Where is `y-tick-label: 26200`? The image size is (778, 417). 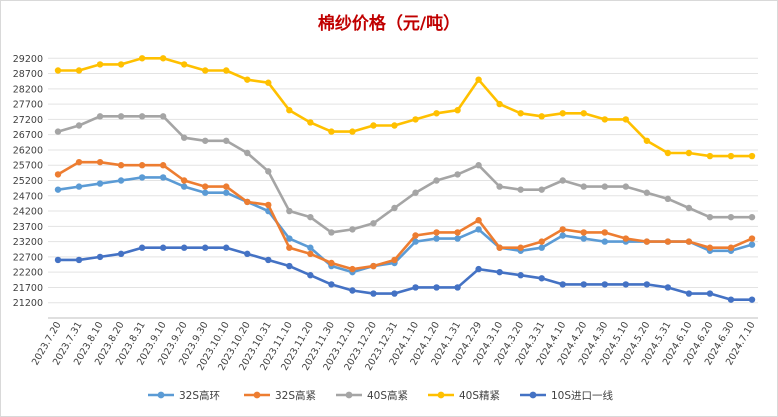
y-tick-label: 26200 is located at coordinates (28, 150).